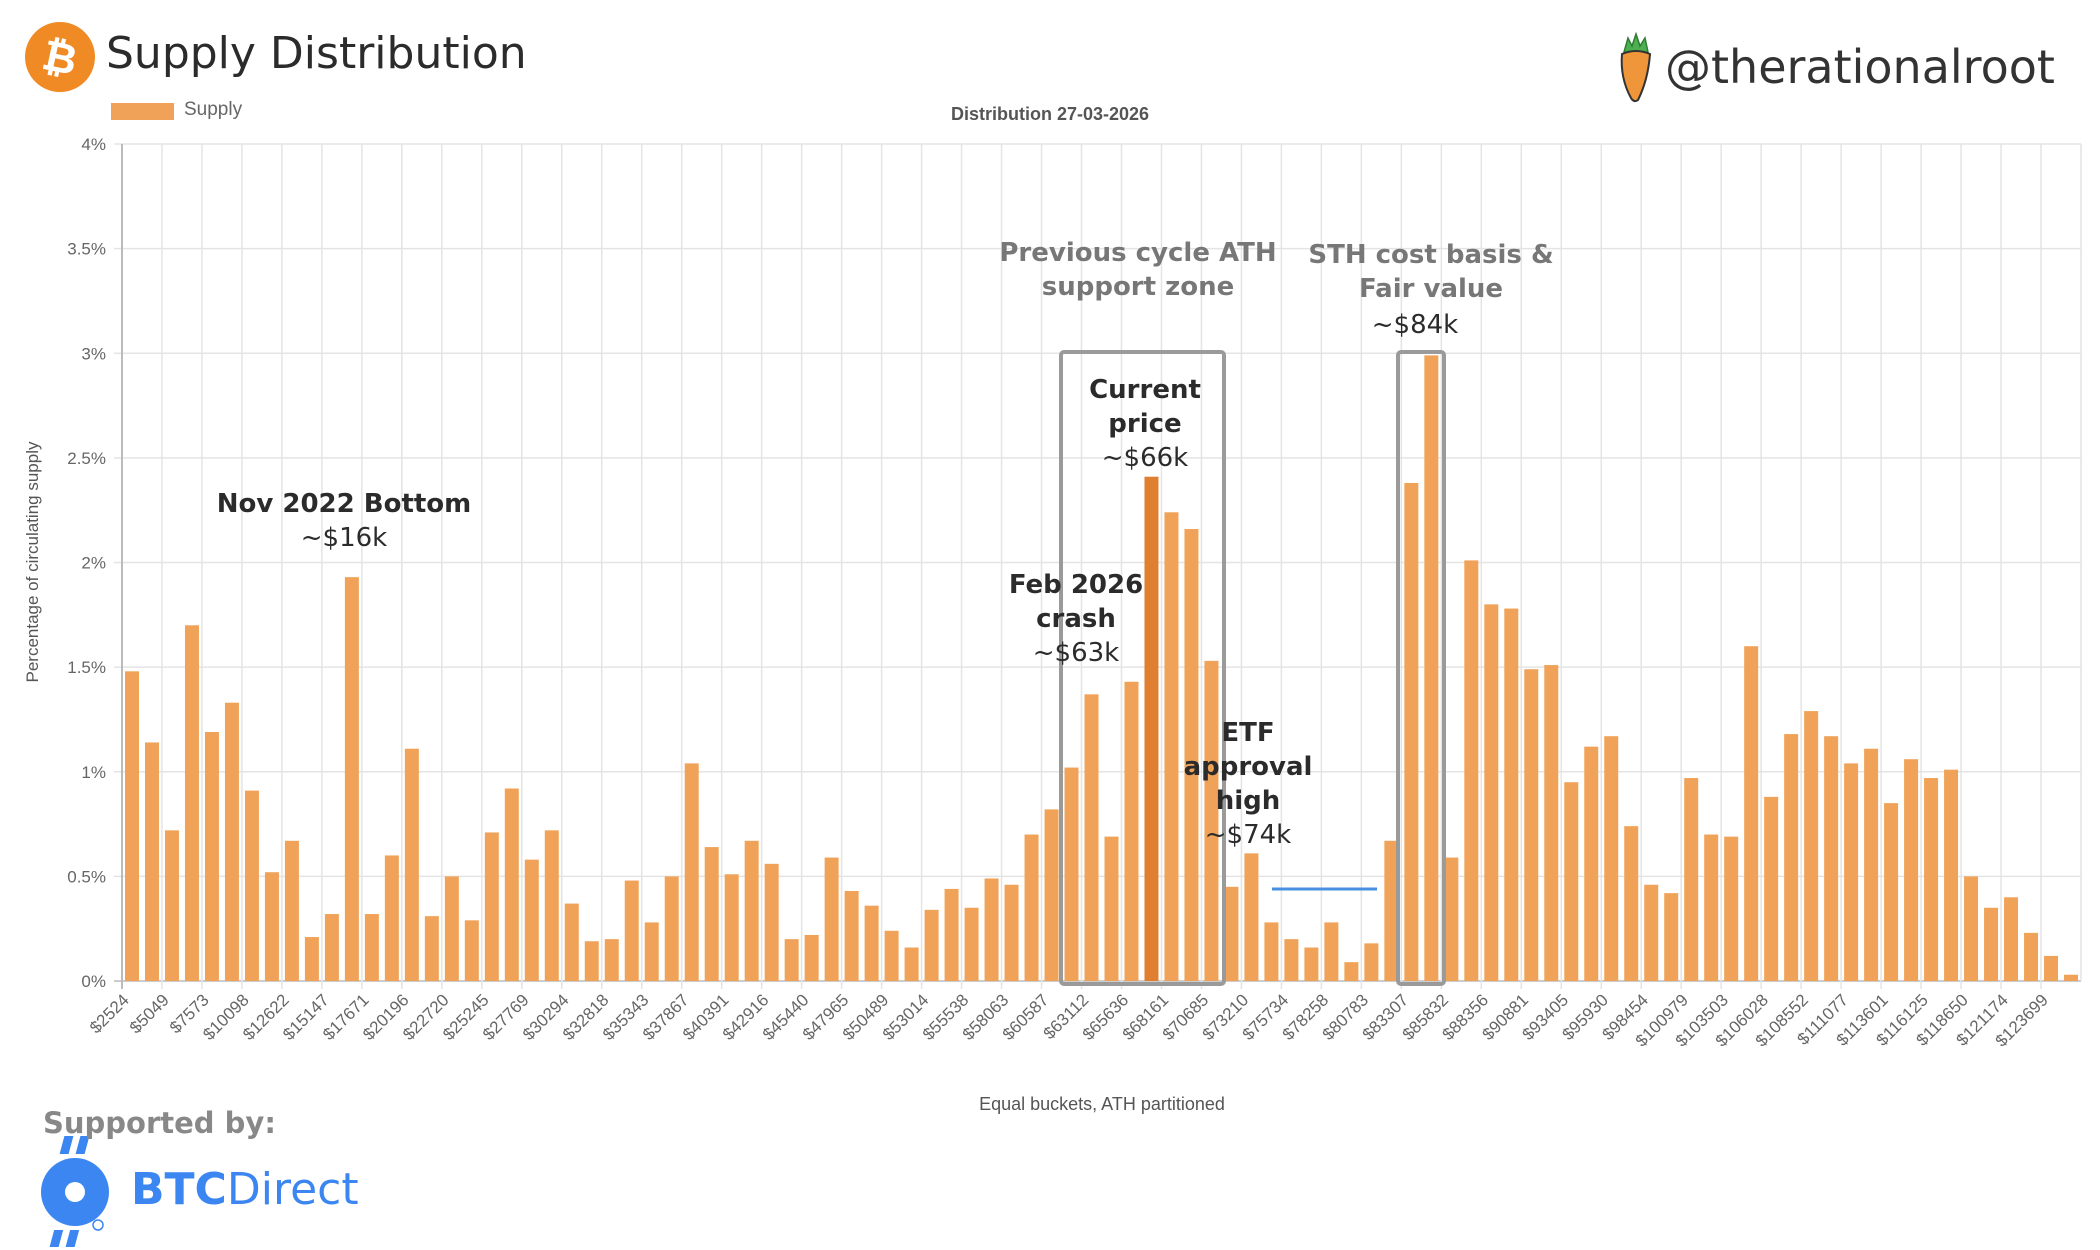 The image size is (2100, 1250). I want to click on chart-title-text: Distribution 27-03-2026, so click(1050, 114).